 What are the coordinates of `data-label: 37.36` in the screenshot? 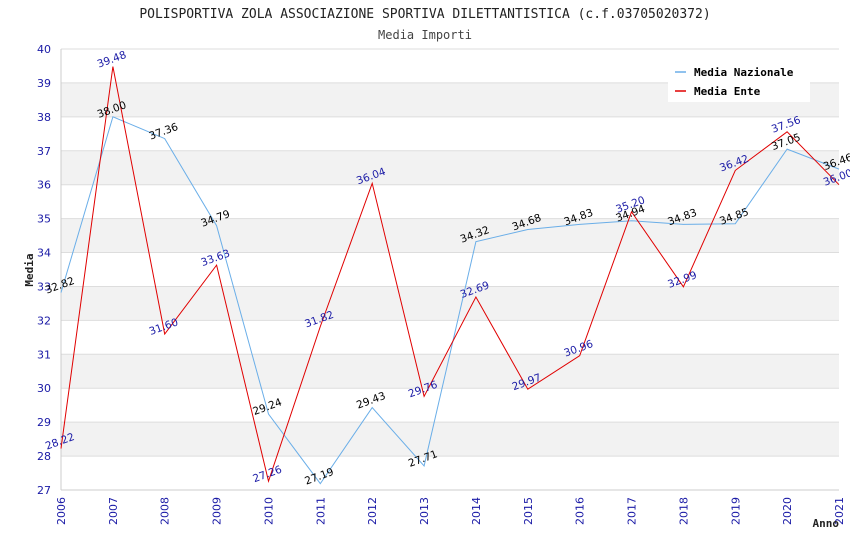 It's located at (164, 132).